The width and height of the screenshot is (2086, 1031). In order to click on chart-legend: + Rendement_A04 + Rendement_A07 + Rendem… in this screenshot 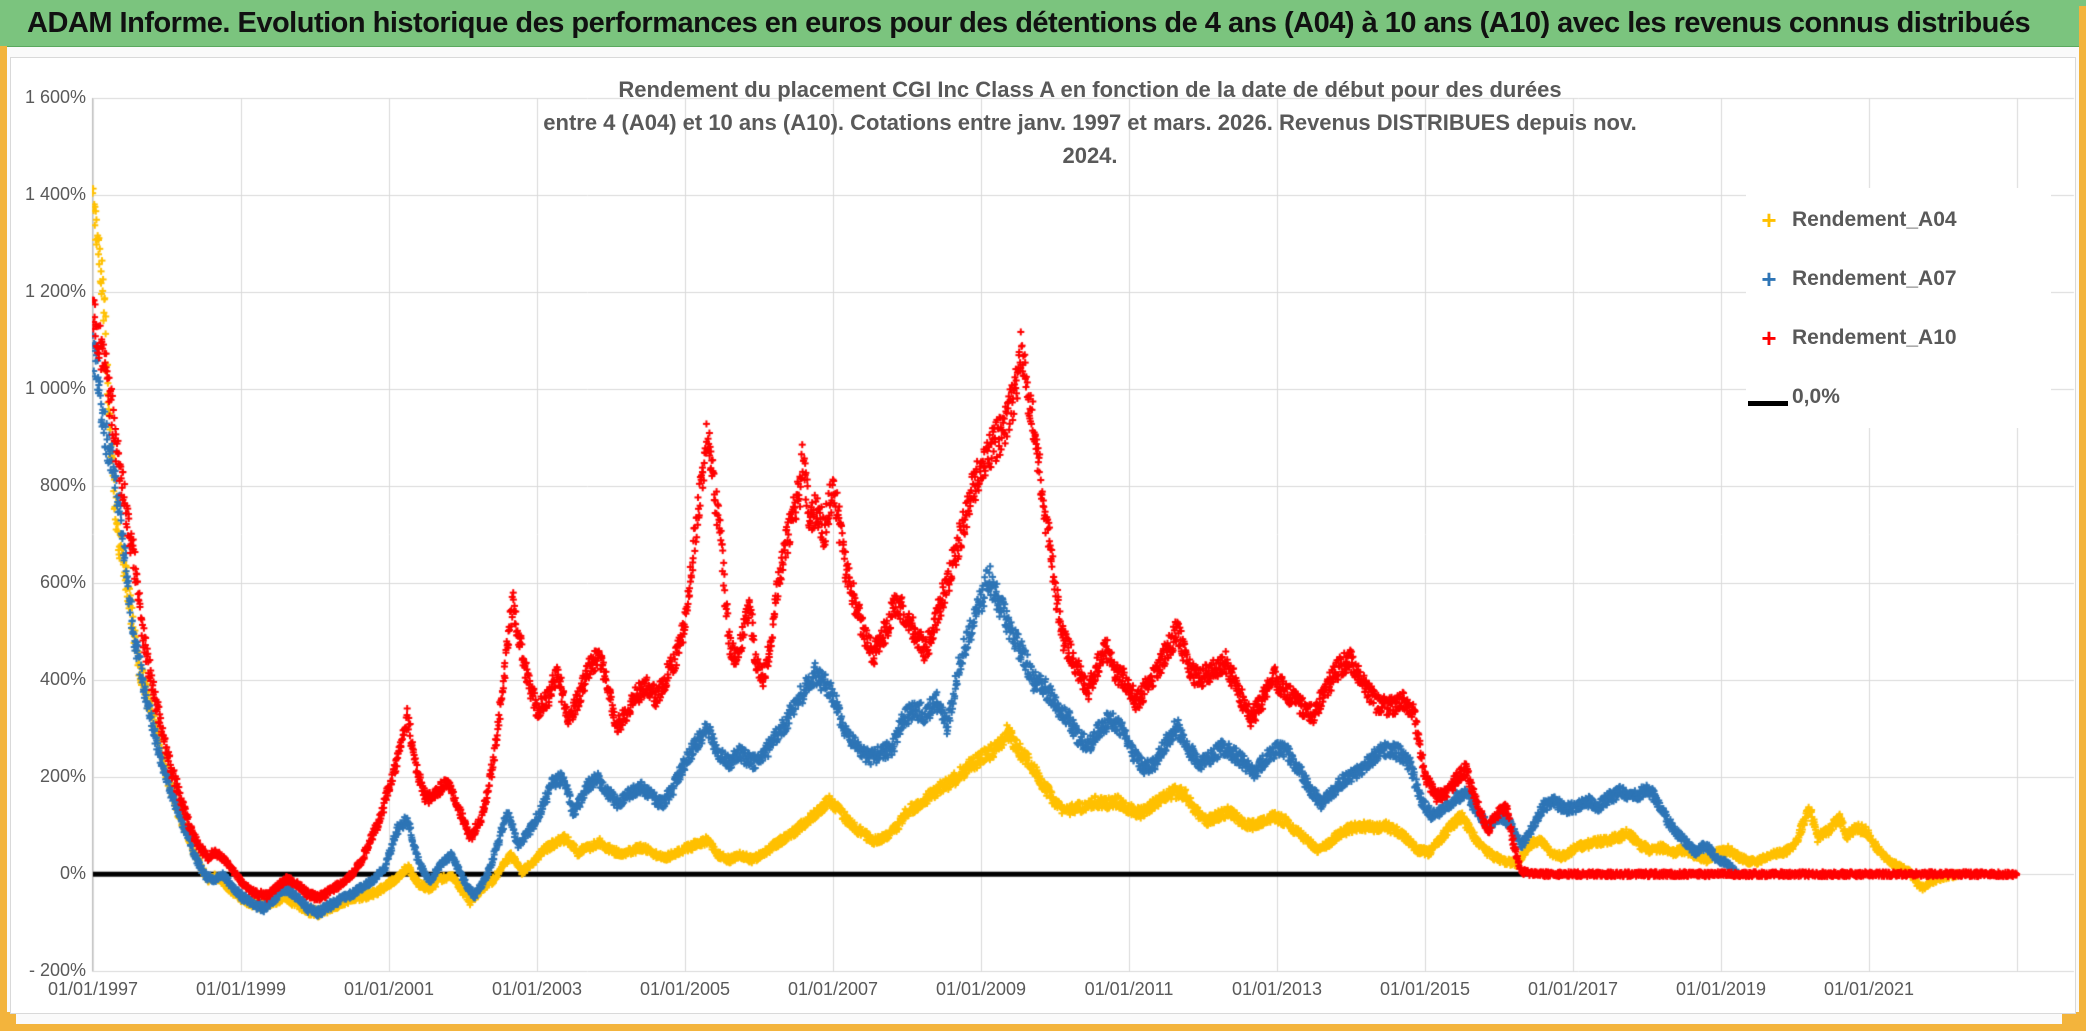, I will do `click(1898, 308)`.